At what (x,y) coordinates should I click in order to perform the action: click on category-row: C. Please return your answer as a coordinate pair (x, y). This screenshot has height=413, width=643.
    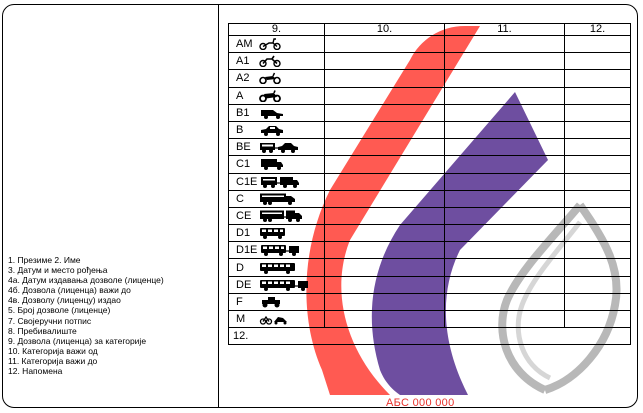
    Looking at the image, I should click on (429, 198).